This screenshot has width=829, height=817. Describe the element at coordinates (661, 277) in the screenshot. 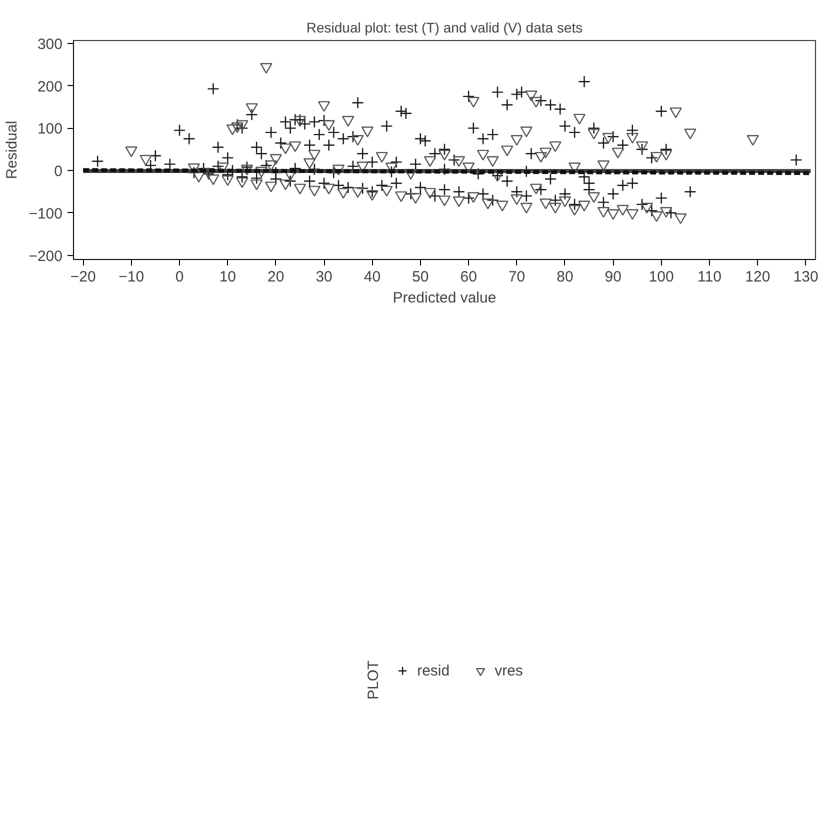

I see `x-tick-label: 100` at that location.